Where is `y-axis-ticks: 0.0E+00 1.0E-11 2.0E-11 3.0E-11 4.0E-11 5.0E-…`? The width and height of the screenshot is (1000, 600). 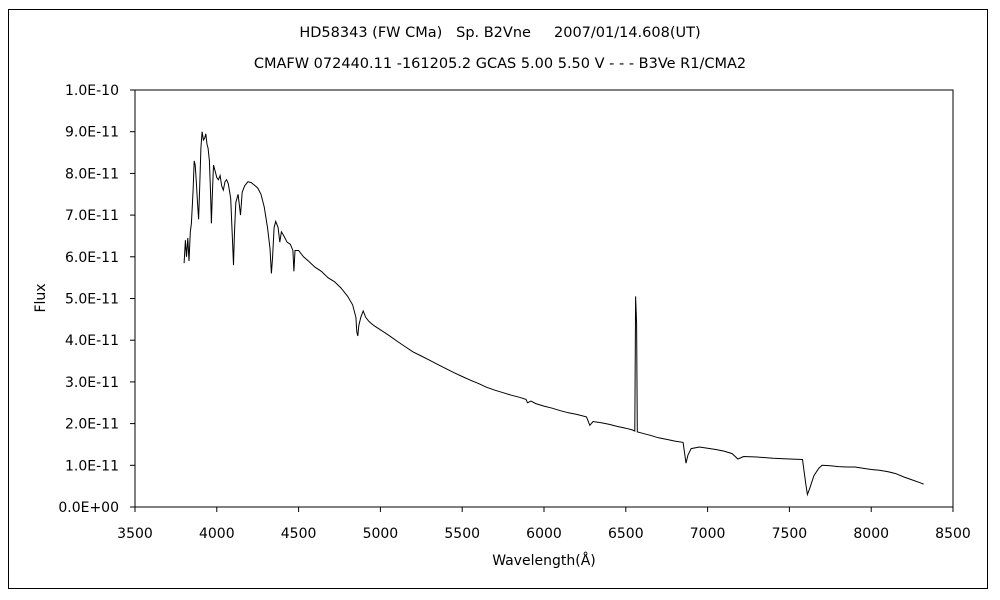 y-axis-ticks: 0.0E+00 1.0E-11 2.0E-11 3.0E-11 4.0E-11 5.0E-… is located at coordinates (96, 299).